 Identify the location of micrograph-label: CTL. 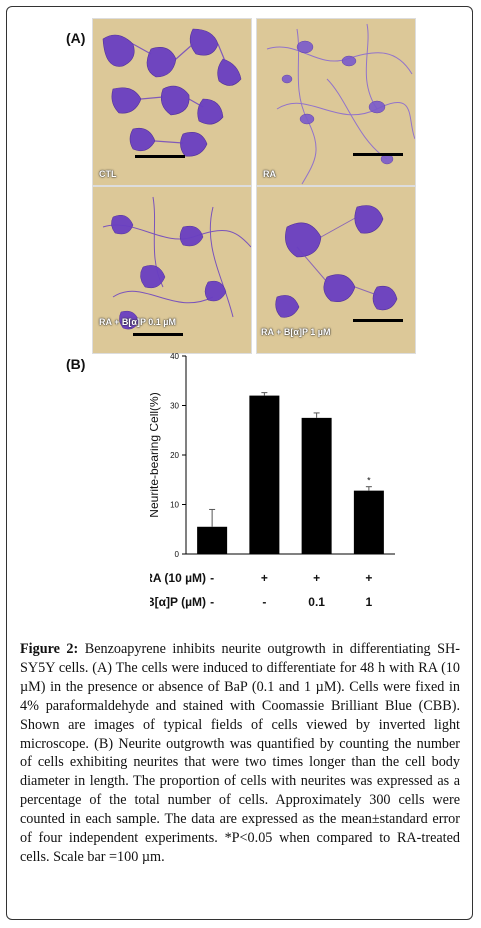
(108, 174).